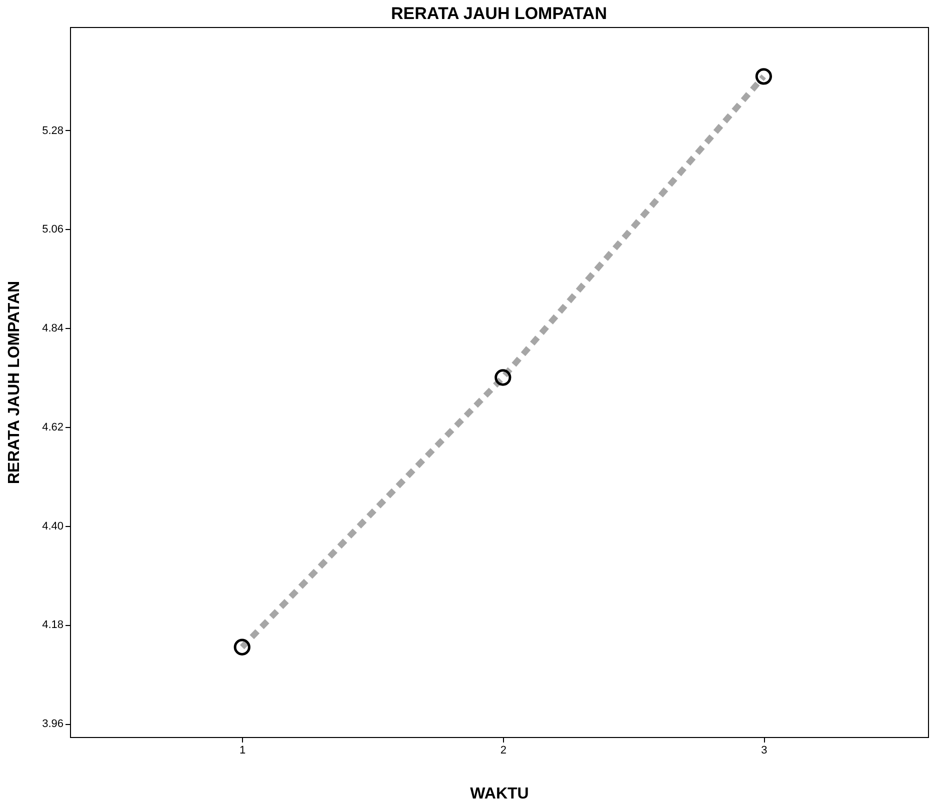 The image size is (933, 806). I want to click on chart-title: RERATA JAUH LOMPATAN, so click(499, 13).